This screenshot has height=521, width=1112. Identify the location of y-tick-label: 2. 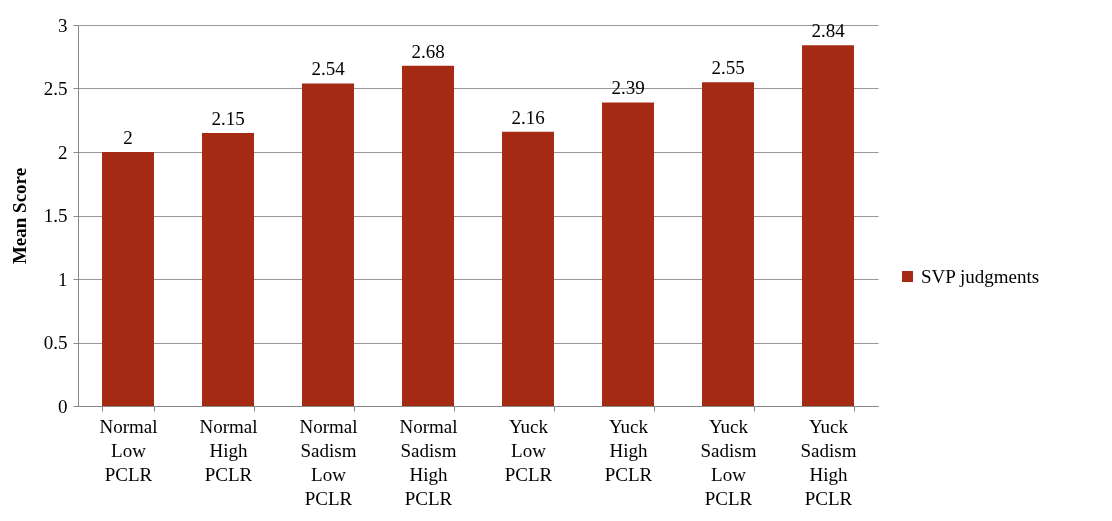
(63, 152).